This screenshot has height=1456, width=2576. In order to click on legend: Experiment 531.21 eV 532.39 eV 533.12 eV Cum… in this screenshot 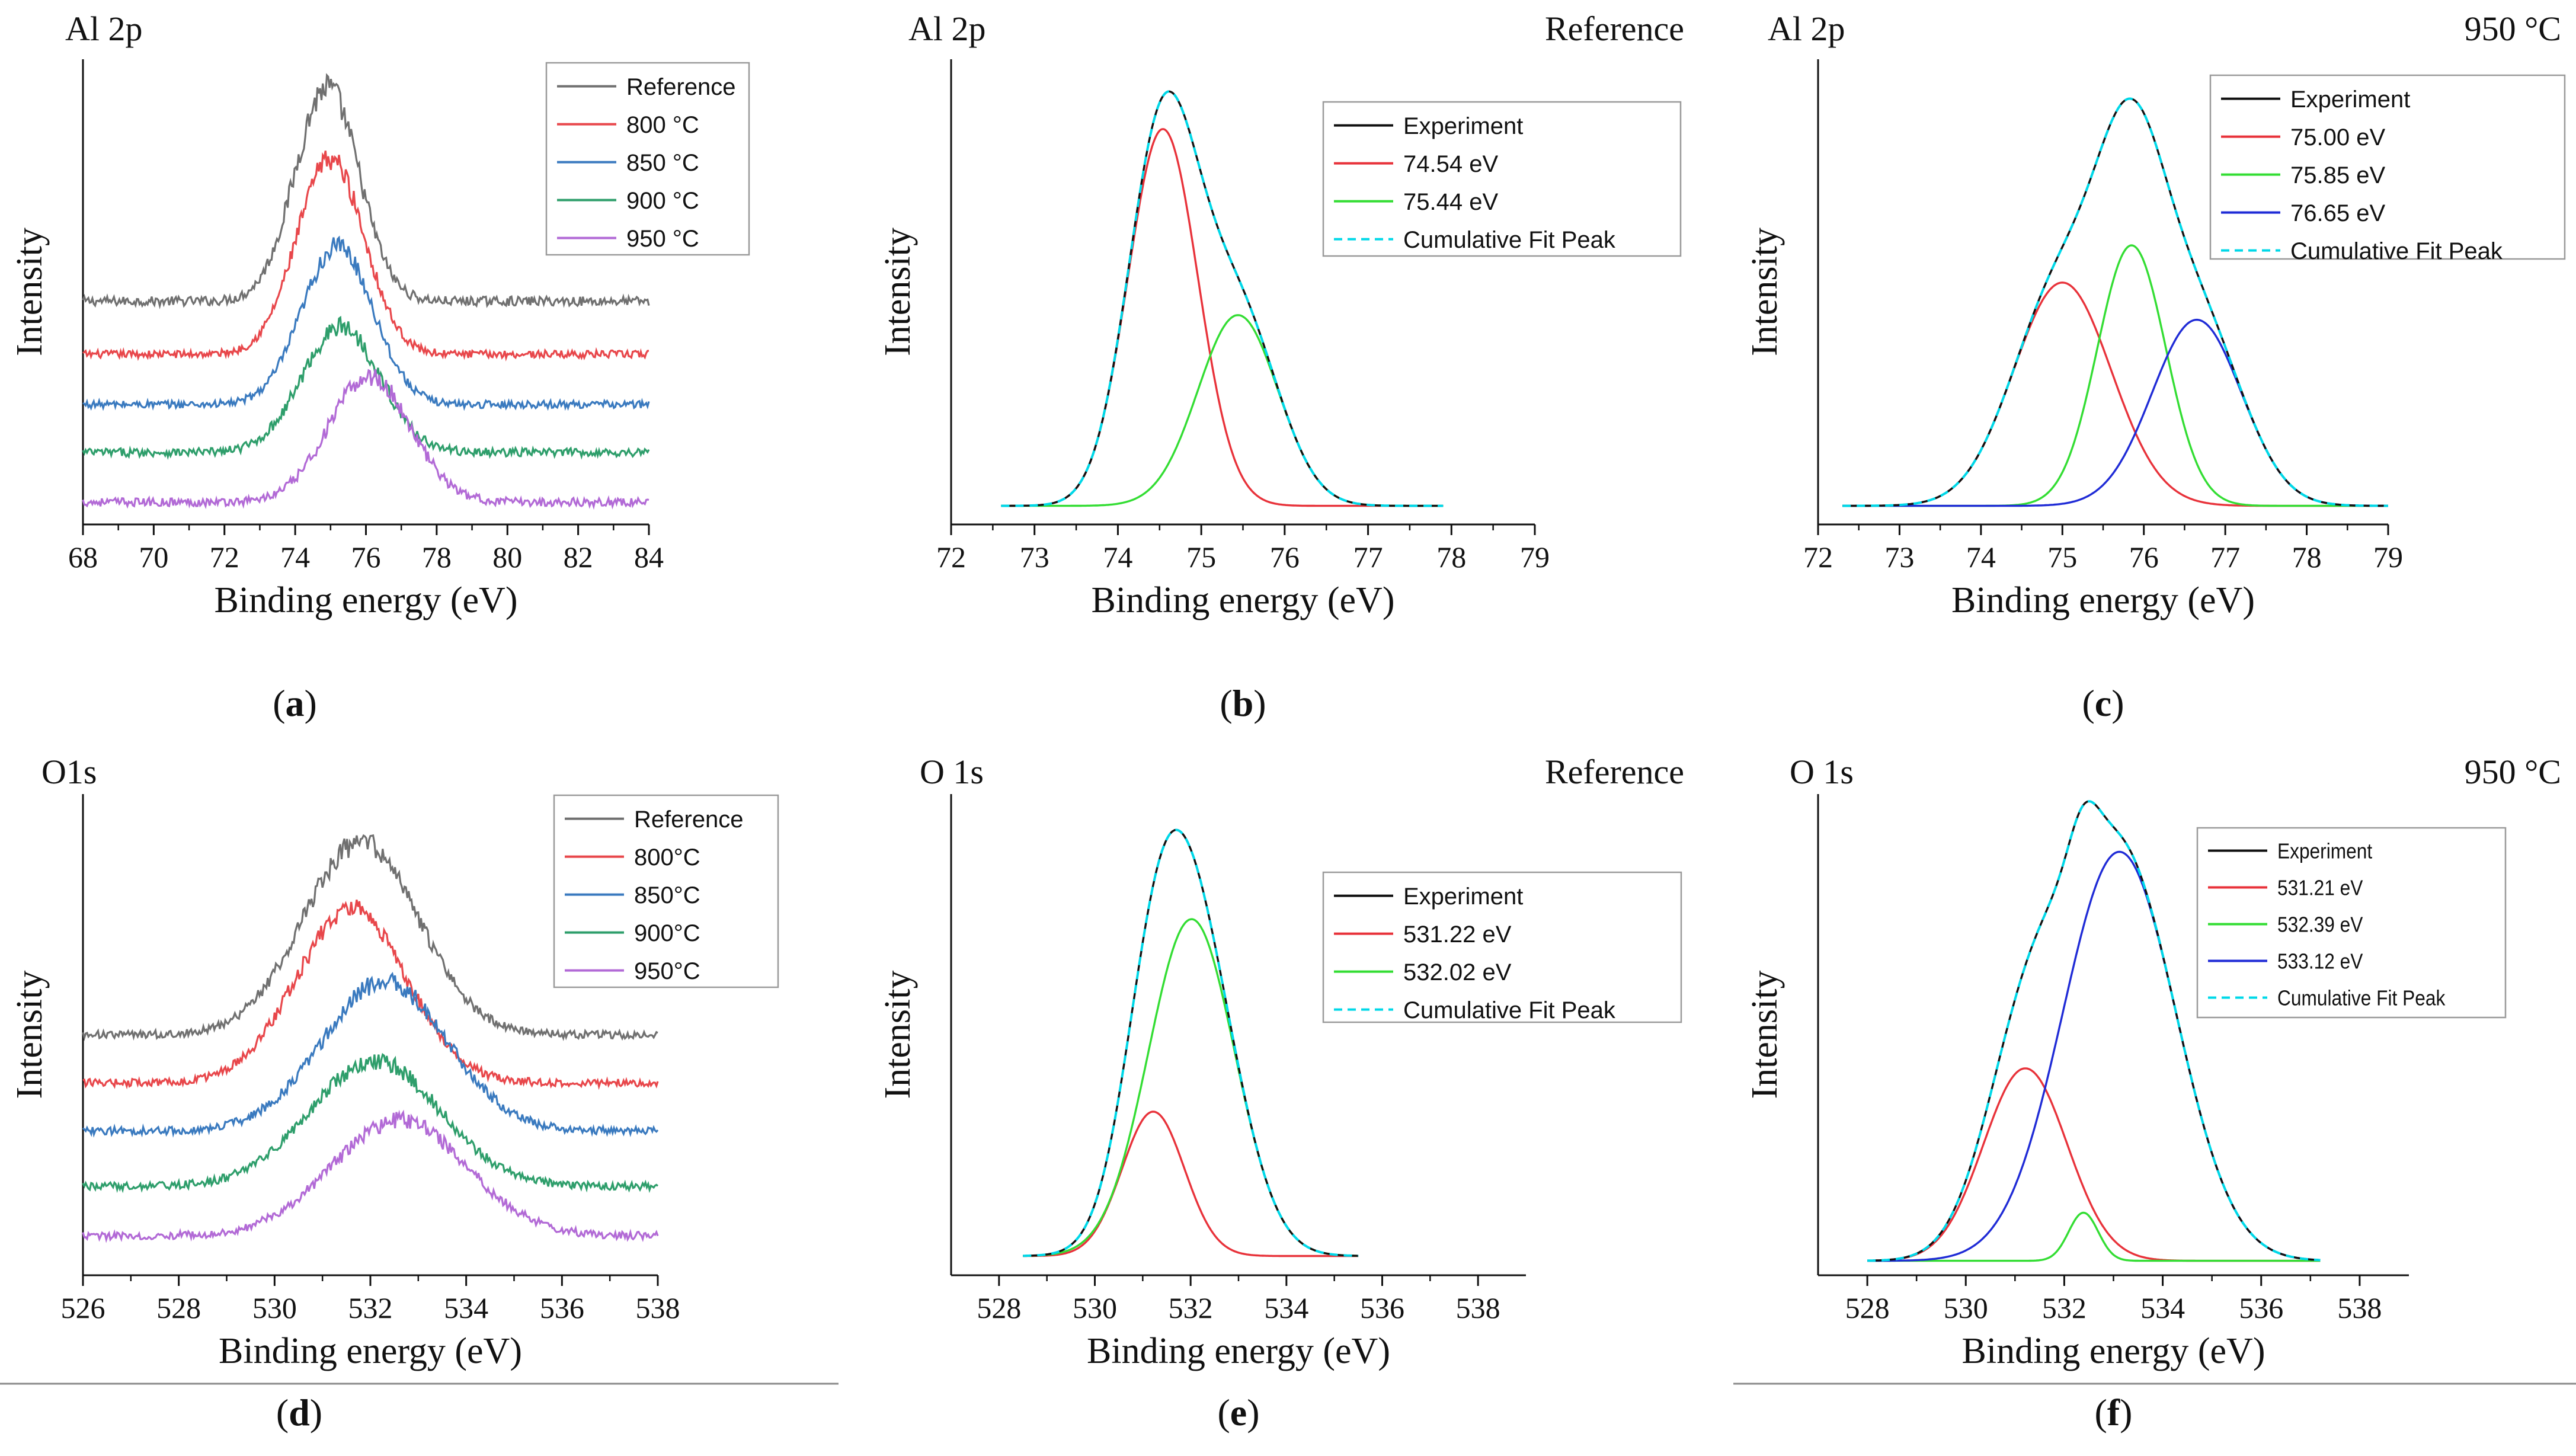, I will do `click(2351, 923)`.